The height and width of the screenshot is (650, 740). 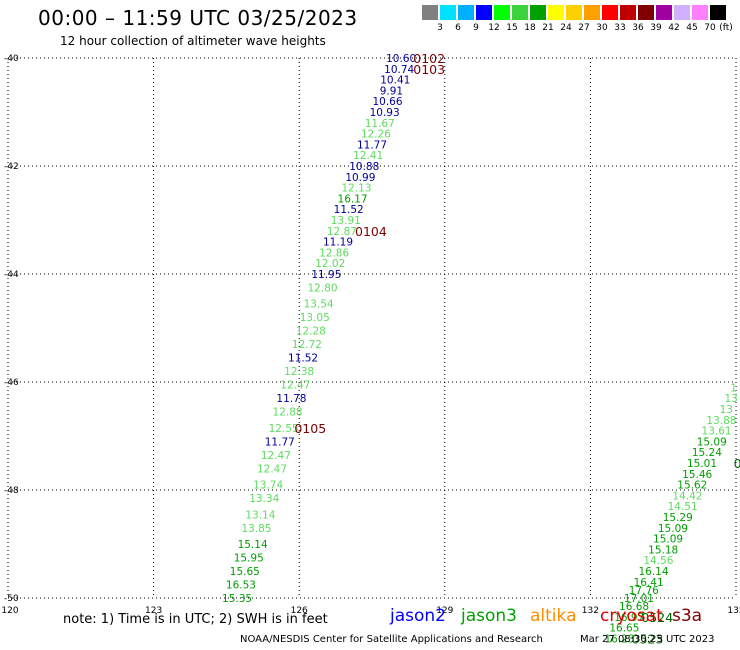 I want to click on legend-label: 9, so click(x=476, y=28).